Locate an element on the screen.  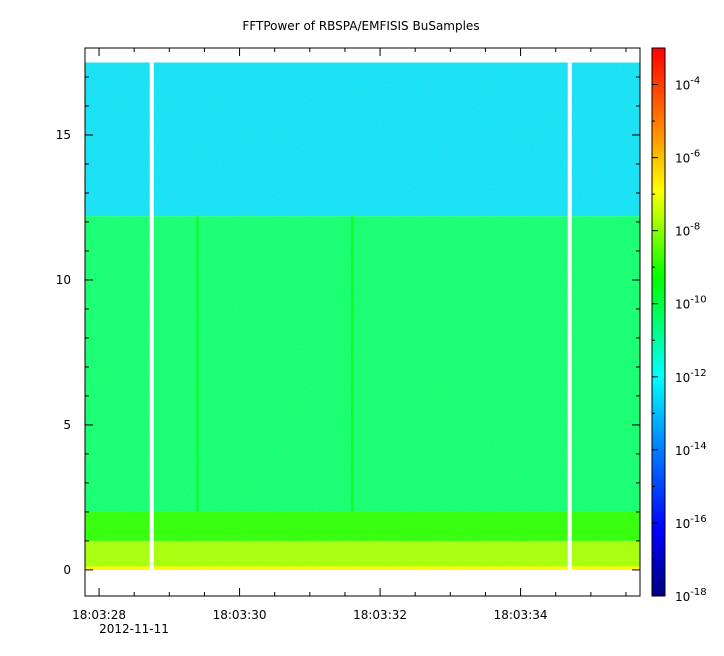
colorbar-tick-label: 10⁻¹⁶ is located at coordinates (691, 522).